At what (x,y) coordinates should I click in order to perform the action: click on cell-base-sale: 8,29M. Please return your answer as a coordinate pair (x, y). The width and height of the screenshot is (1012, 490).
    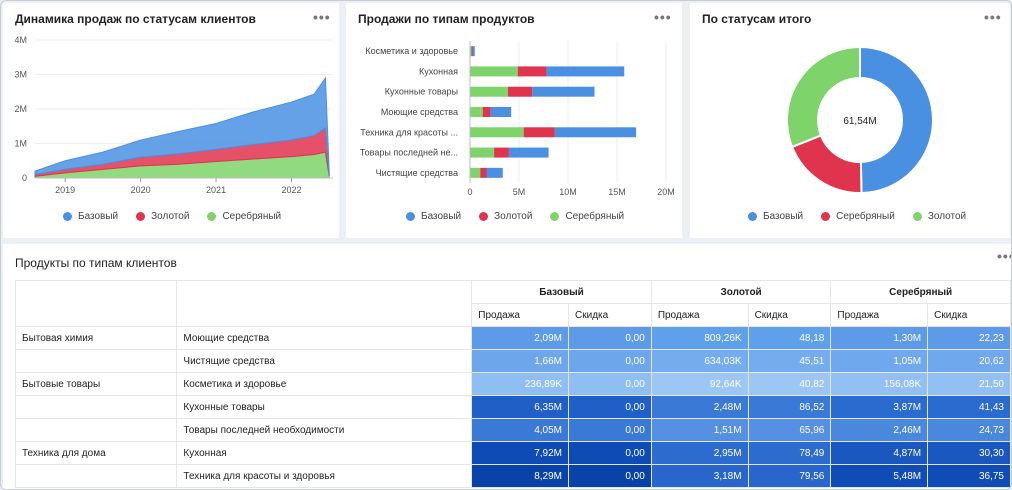
    Looking at the image, I should click on (520, 476).